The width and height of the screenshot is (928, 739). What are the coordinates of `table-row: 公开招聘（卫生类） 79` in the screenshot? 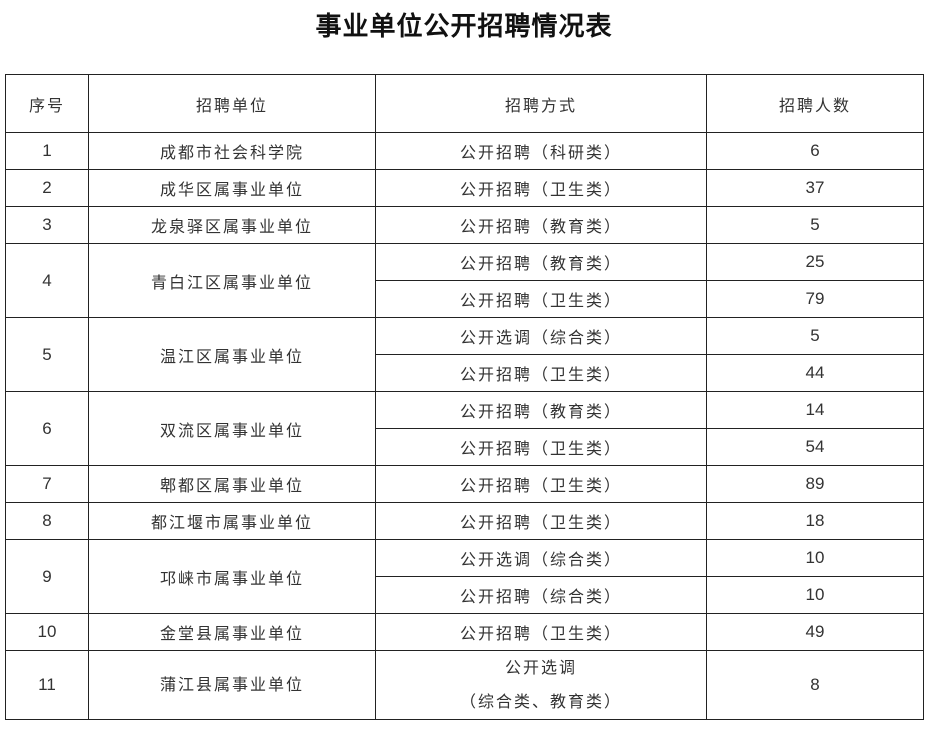 It's located at (465, 299).